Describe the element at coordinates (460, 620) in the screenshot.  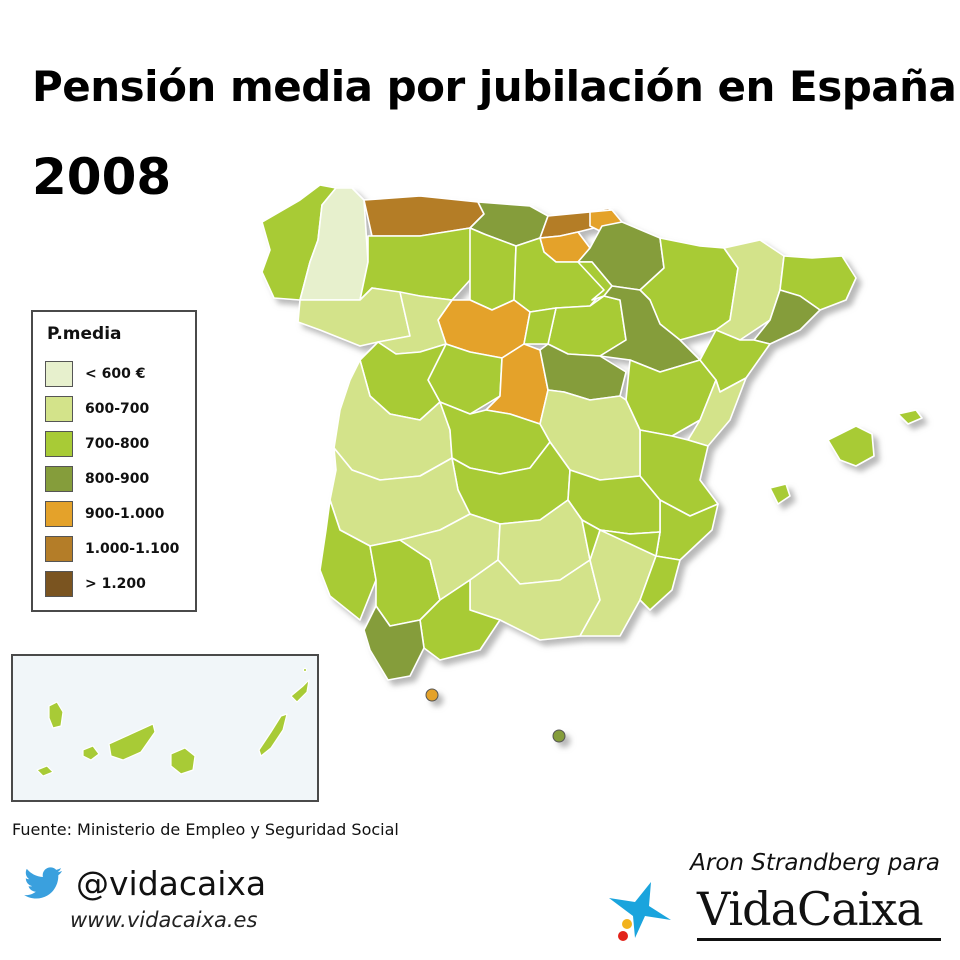
I see `region-malaga` at that location.